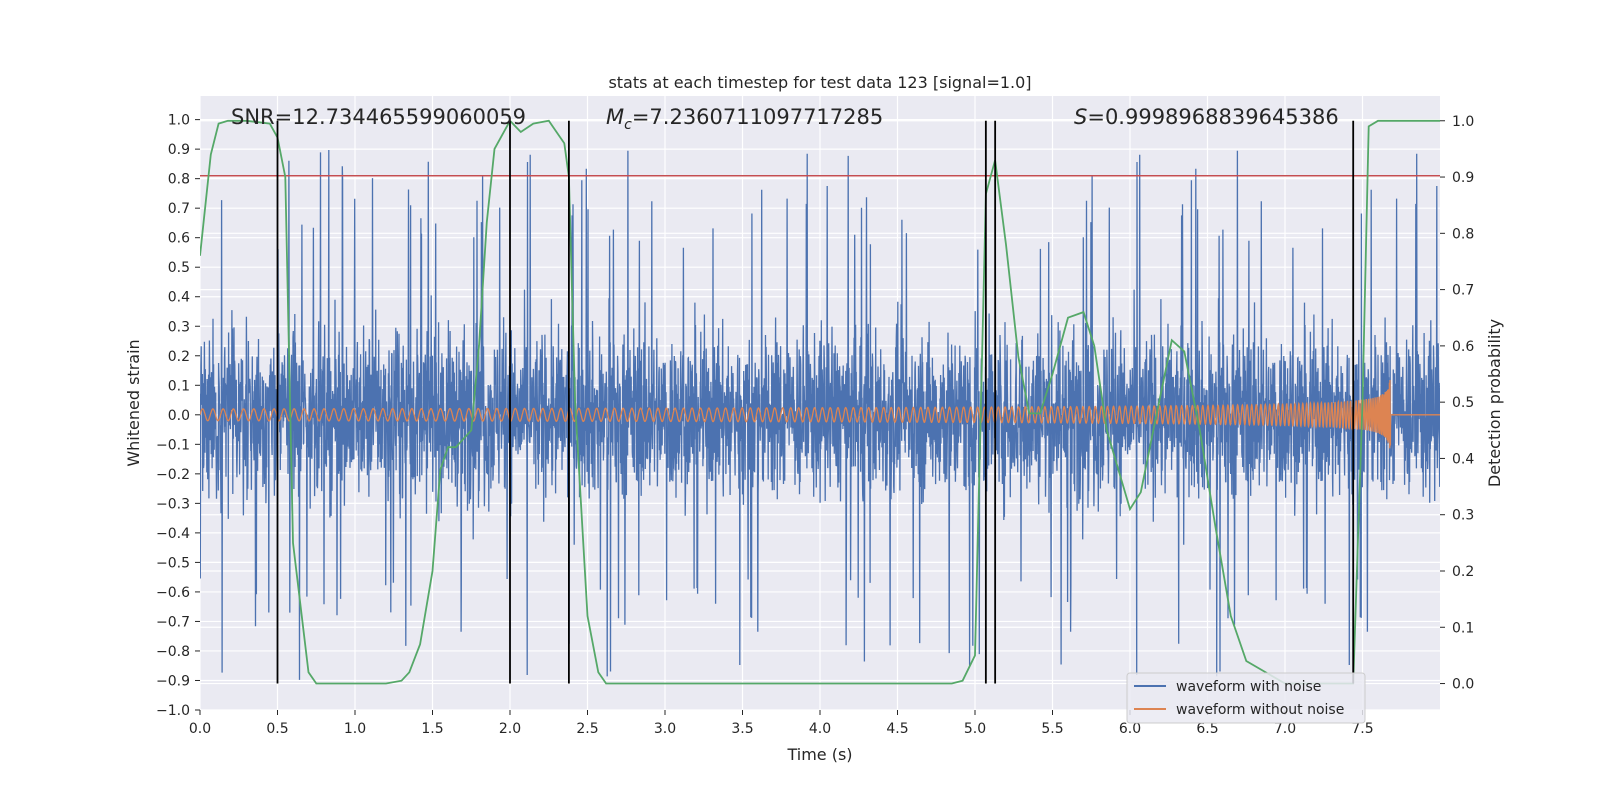 The width and height of the screenshot is (1600, 800). Describe the element at coordinates (1052, 729) in the screenshot. I see `x-tick-label: 5.5` at that location.